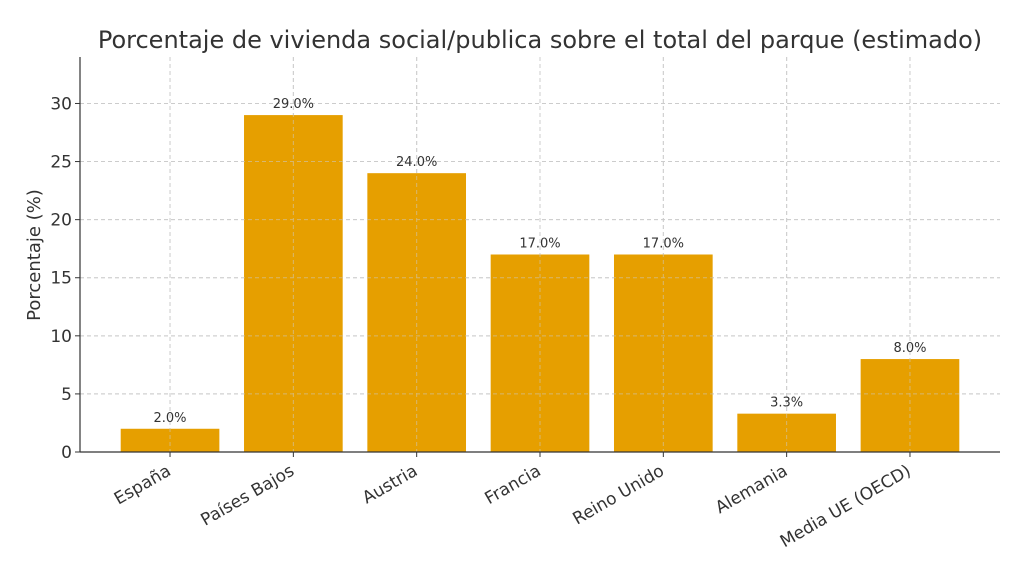 The image size is (1024, 565). What do you see at coordinates (61, 279) in the screenshot?
I see `y-tick-label: 15` at bounding box center [61, 279].